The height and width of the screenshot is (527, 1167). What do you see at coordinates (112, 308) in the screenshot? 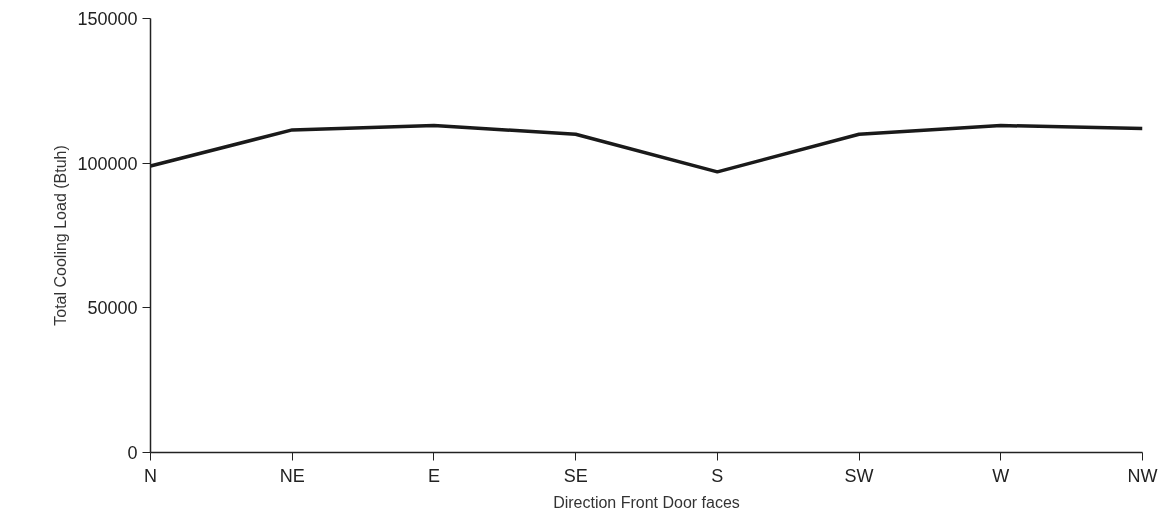
I see `y-tick-label: 50000` at bounding box center [112, 308].